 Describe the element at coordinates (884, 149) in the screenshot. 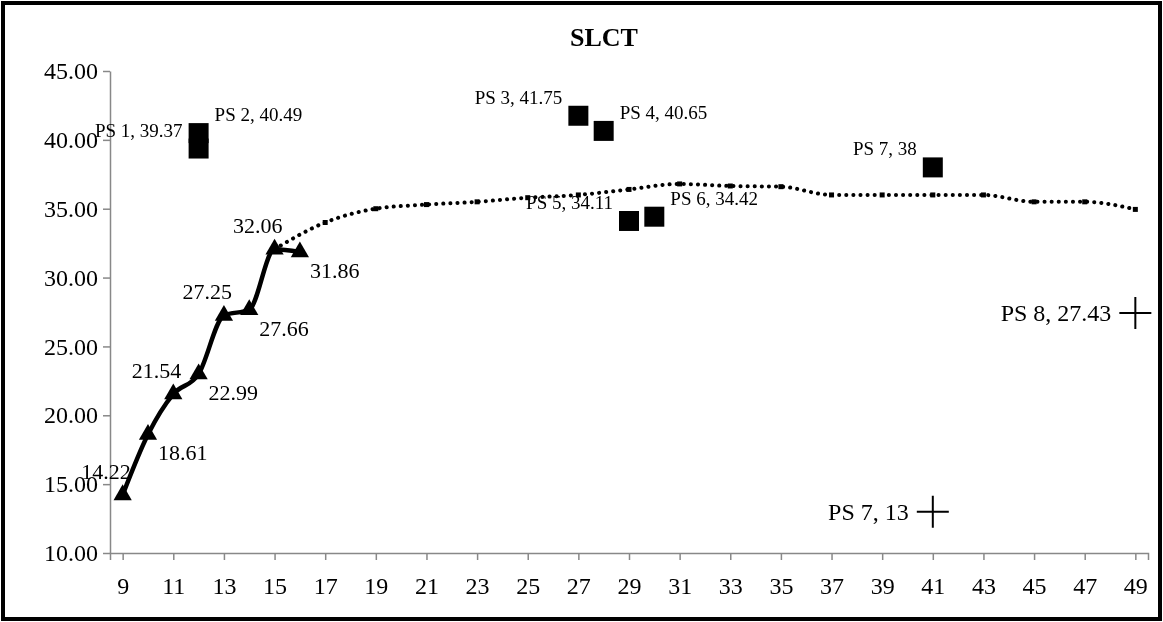

I see `data-label: PS 7, 38` at that location.